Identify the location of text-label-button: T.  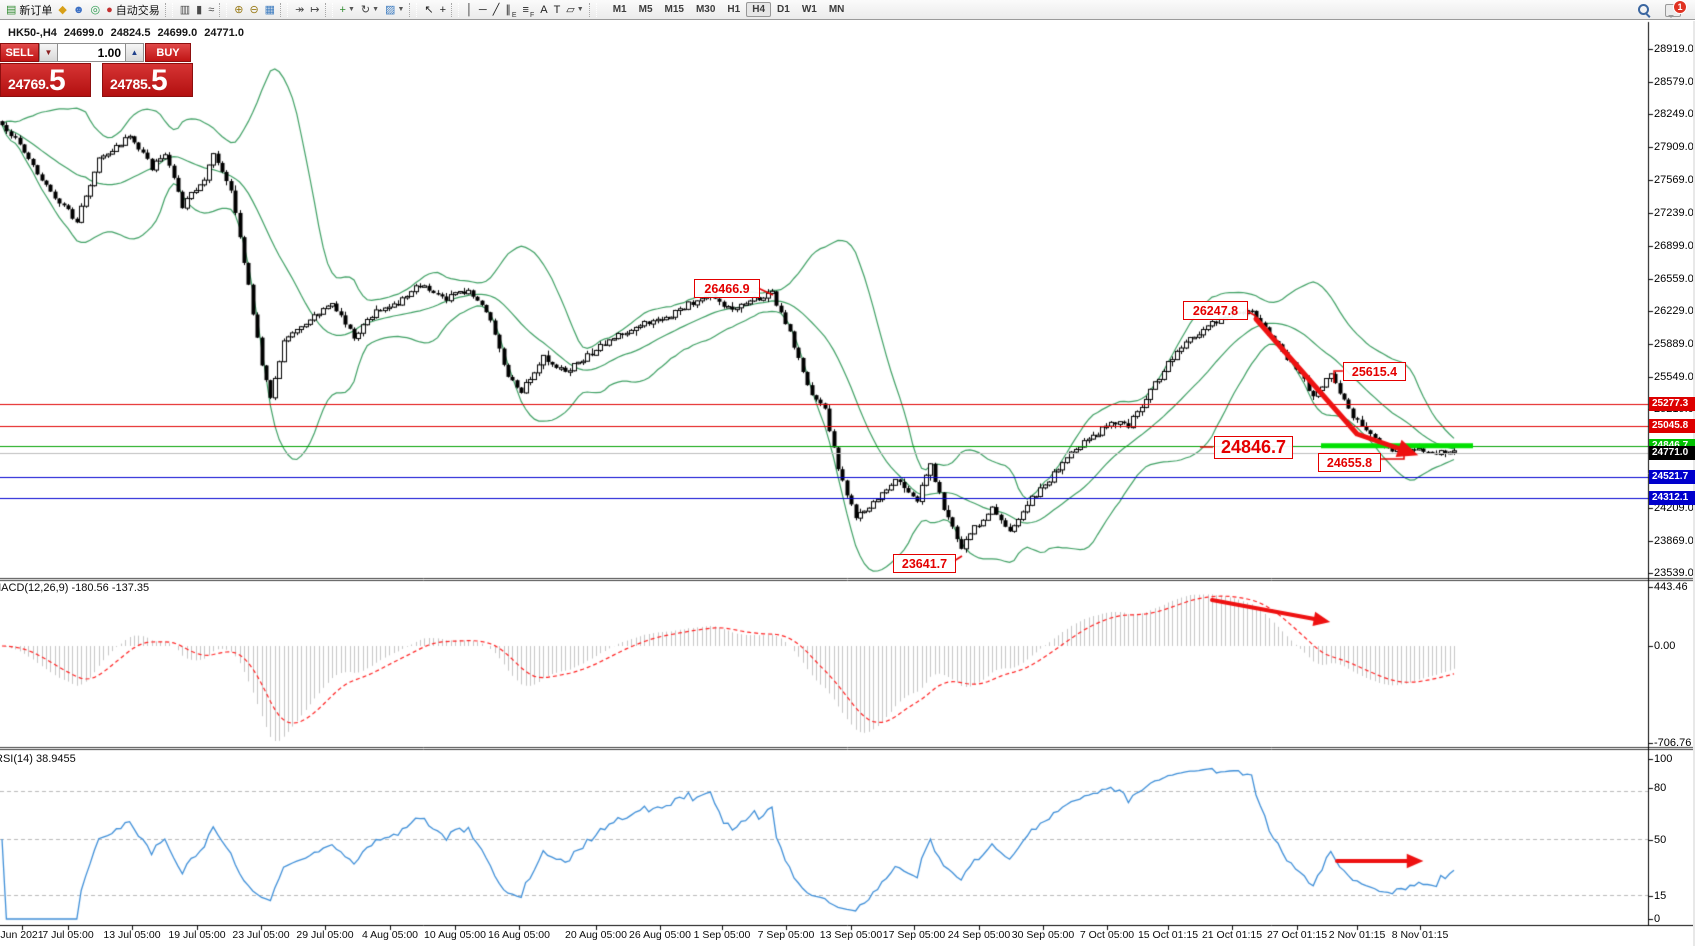
(557, 10).